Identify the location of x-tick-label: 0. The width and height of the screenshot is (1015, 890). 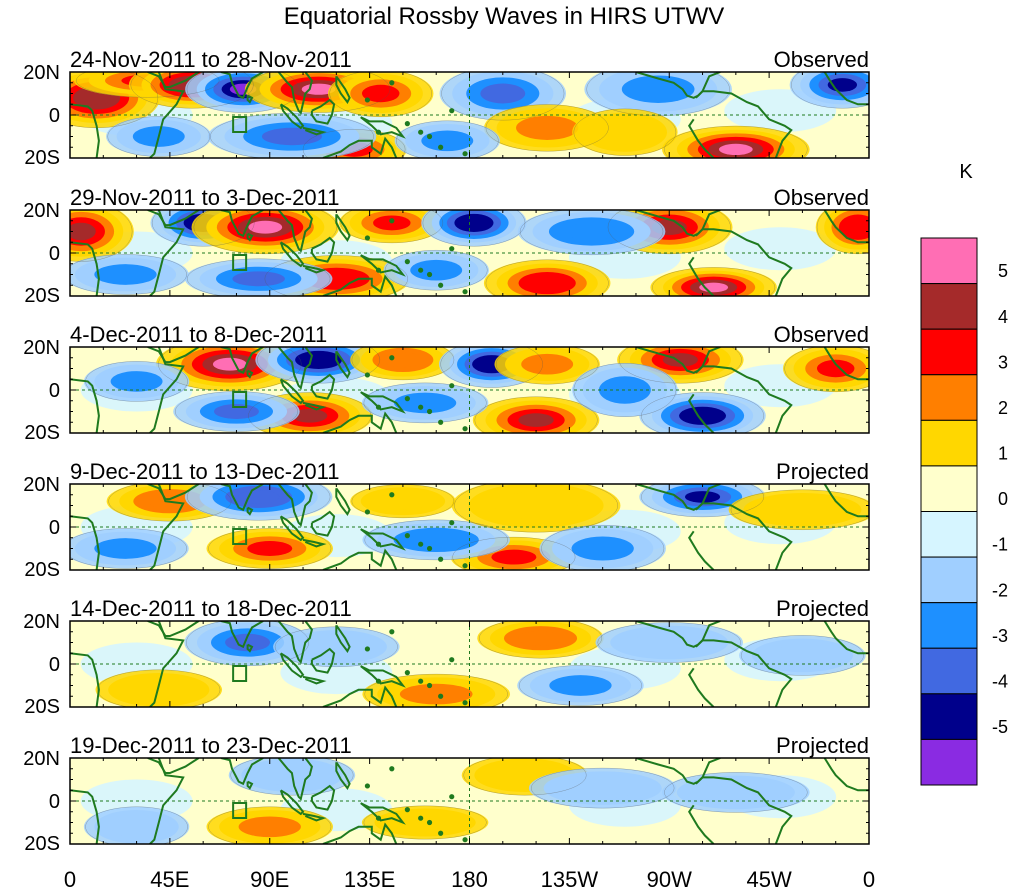
(869, 878).